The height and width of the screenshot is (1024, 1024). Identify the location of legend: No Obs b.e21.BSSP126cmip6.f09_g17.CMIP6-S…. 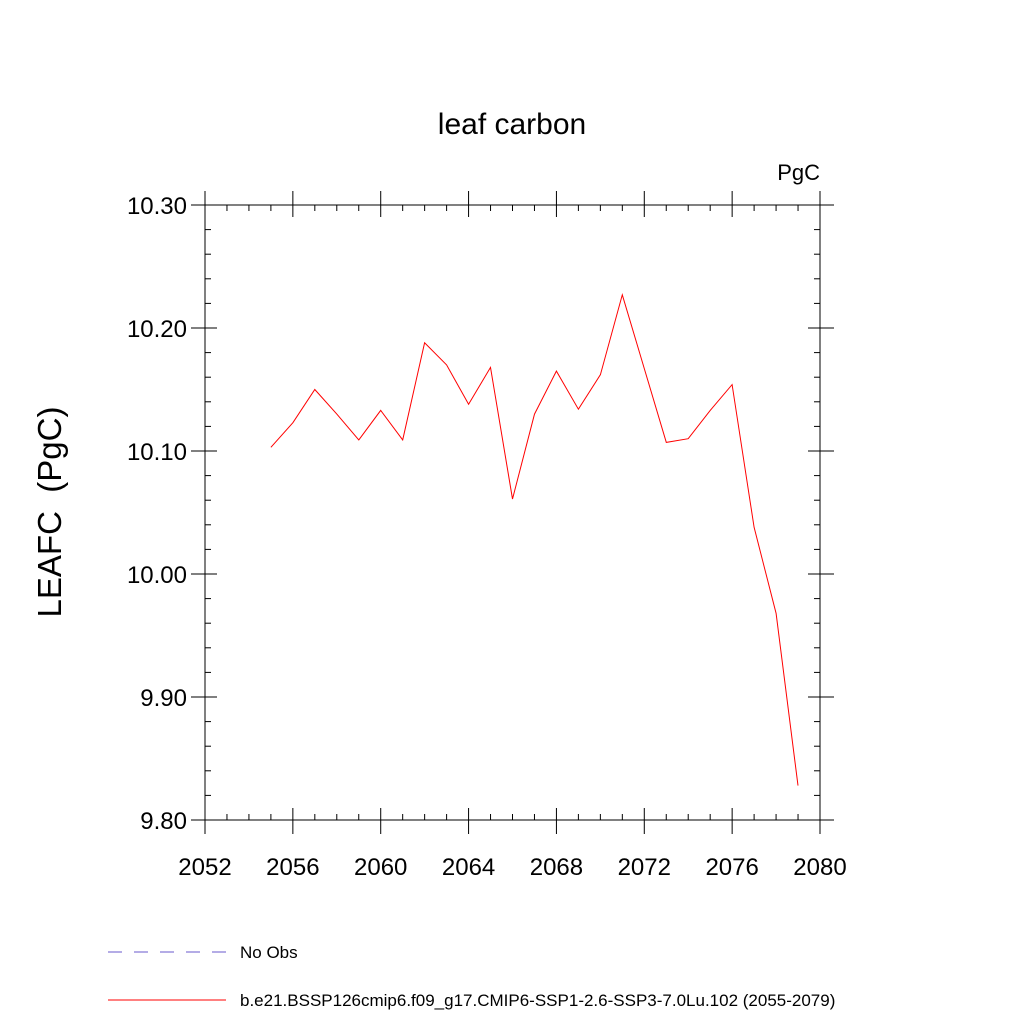
(471, 976).